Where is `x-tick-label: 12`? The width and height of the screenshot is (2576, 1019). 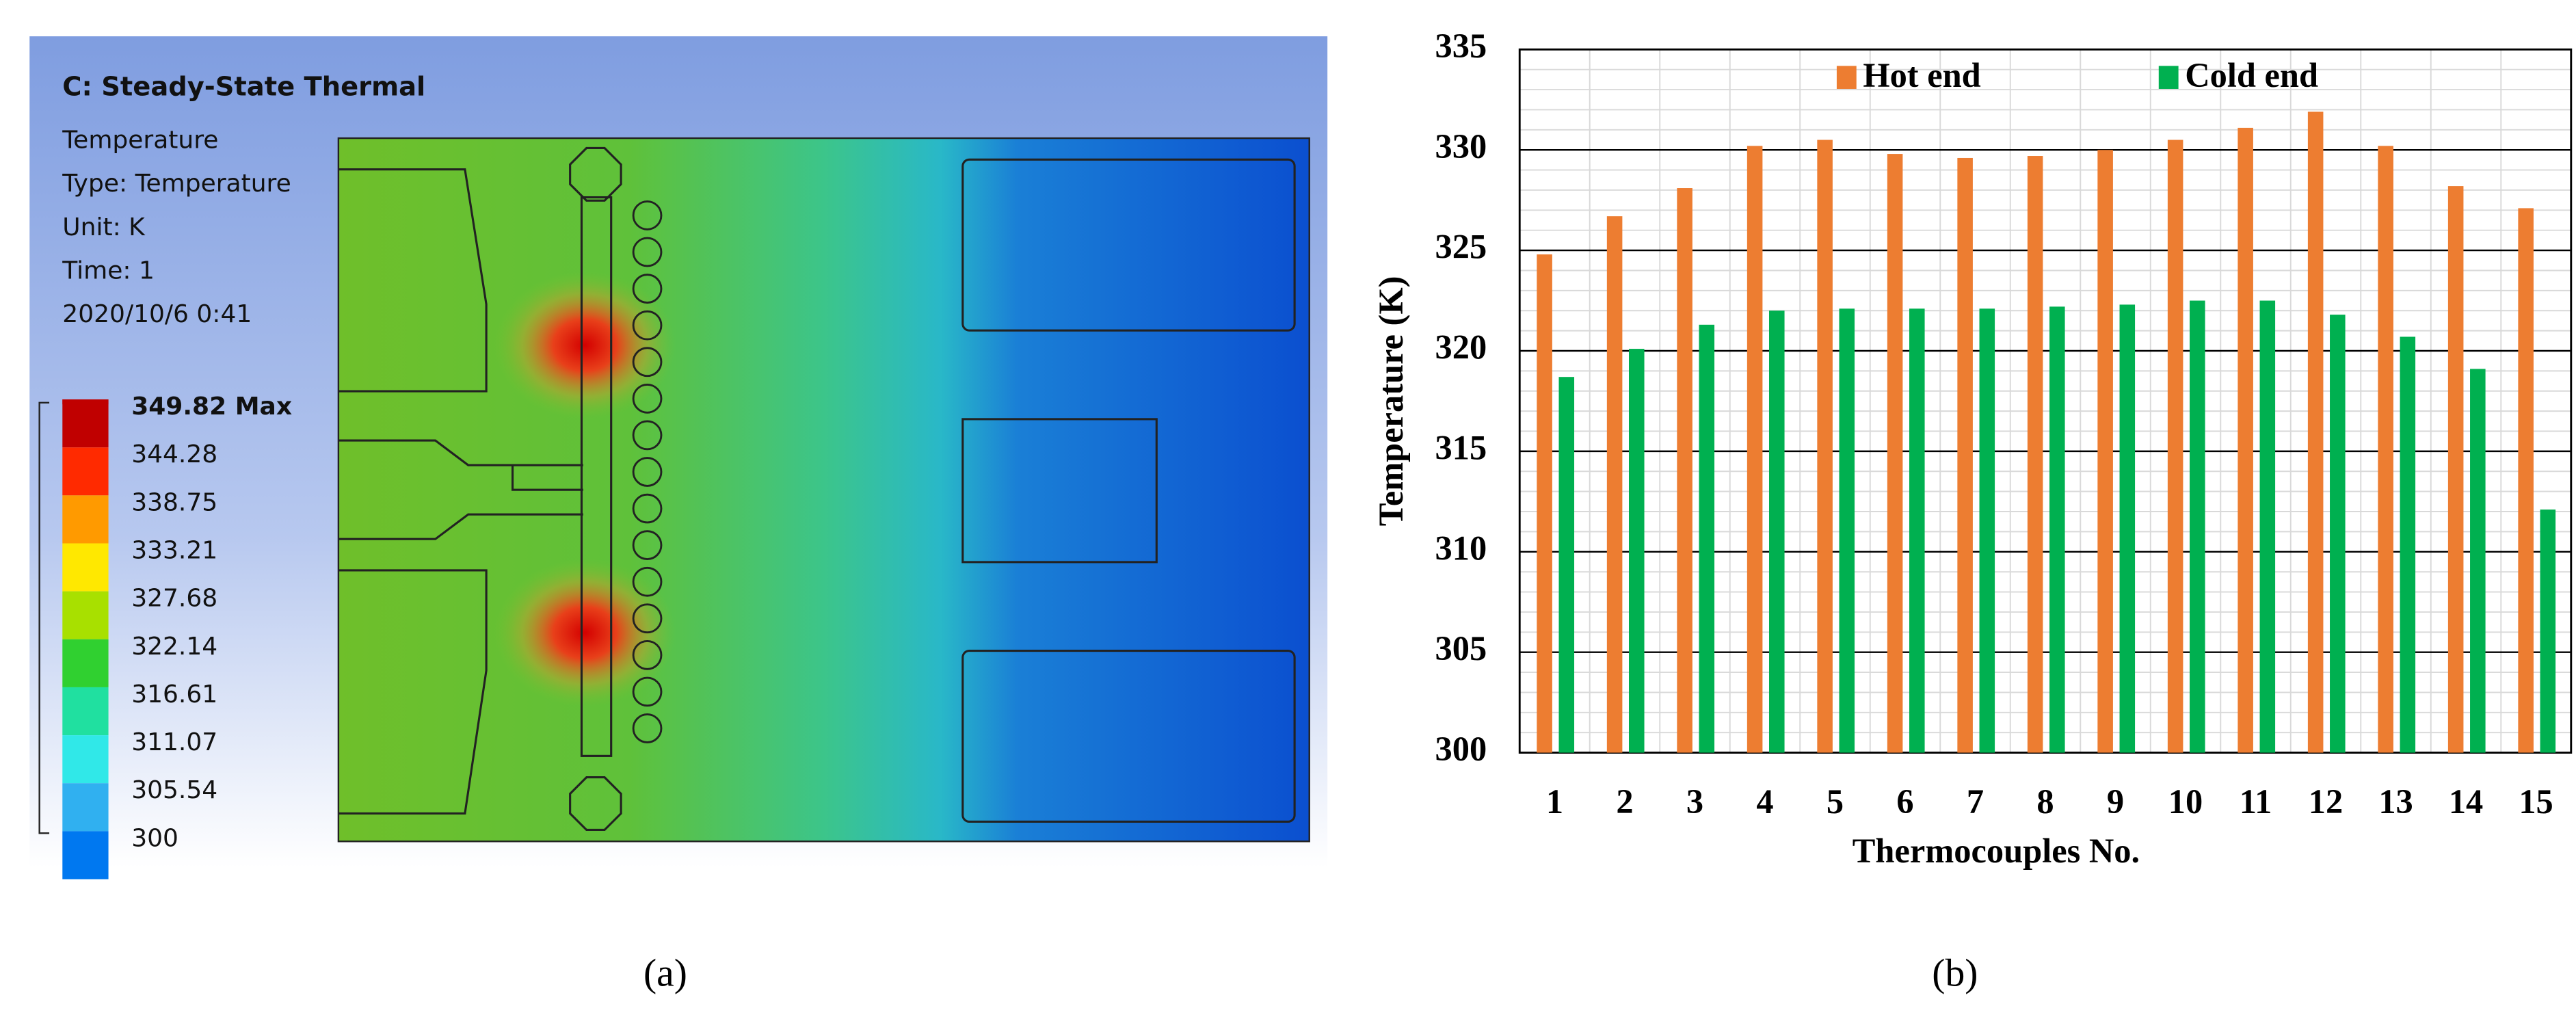 x-tick-label: 12 is located at coordinates (2326, 801).